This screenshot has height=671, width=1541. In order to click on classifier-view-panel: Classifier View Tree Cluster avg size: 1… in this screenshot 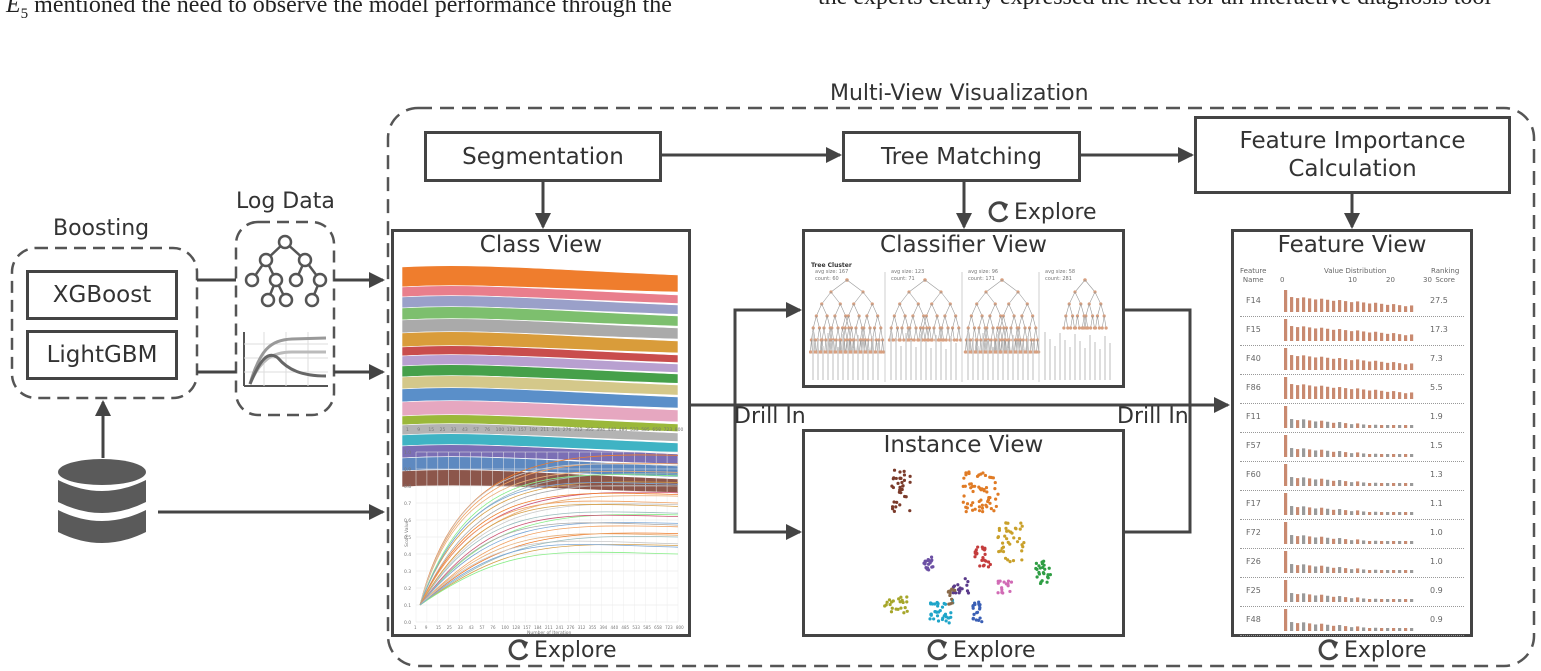, I will do `click(963, 308)`.